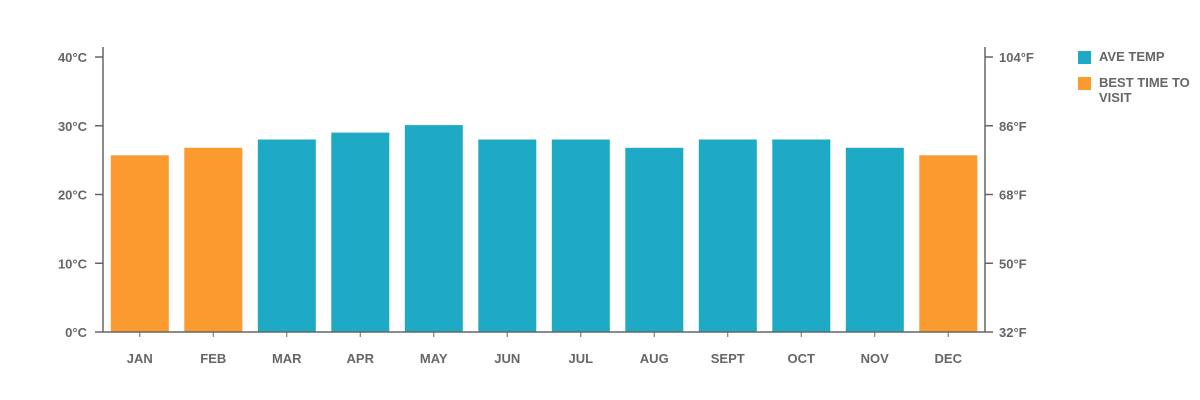 The width and height of the screenshot is (1200, 400). What do you see at coordinates (654, 240) in the screenshot?
I see `bar-aug` at bounding box center [654, 240].